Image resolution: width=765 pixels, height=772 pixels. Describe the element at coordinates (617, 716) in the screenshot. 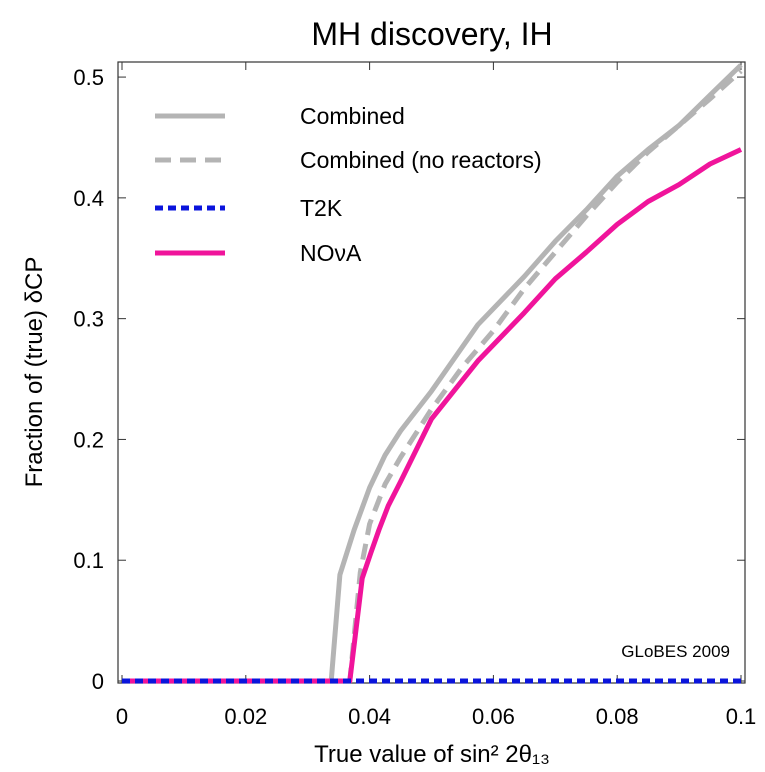

I see `x-tick-label: 0.08` at that location.